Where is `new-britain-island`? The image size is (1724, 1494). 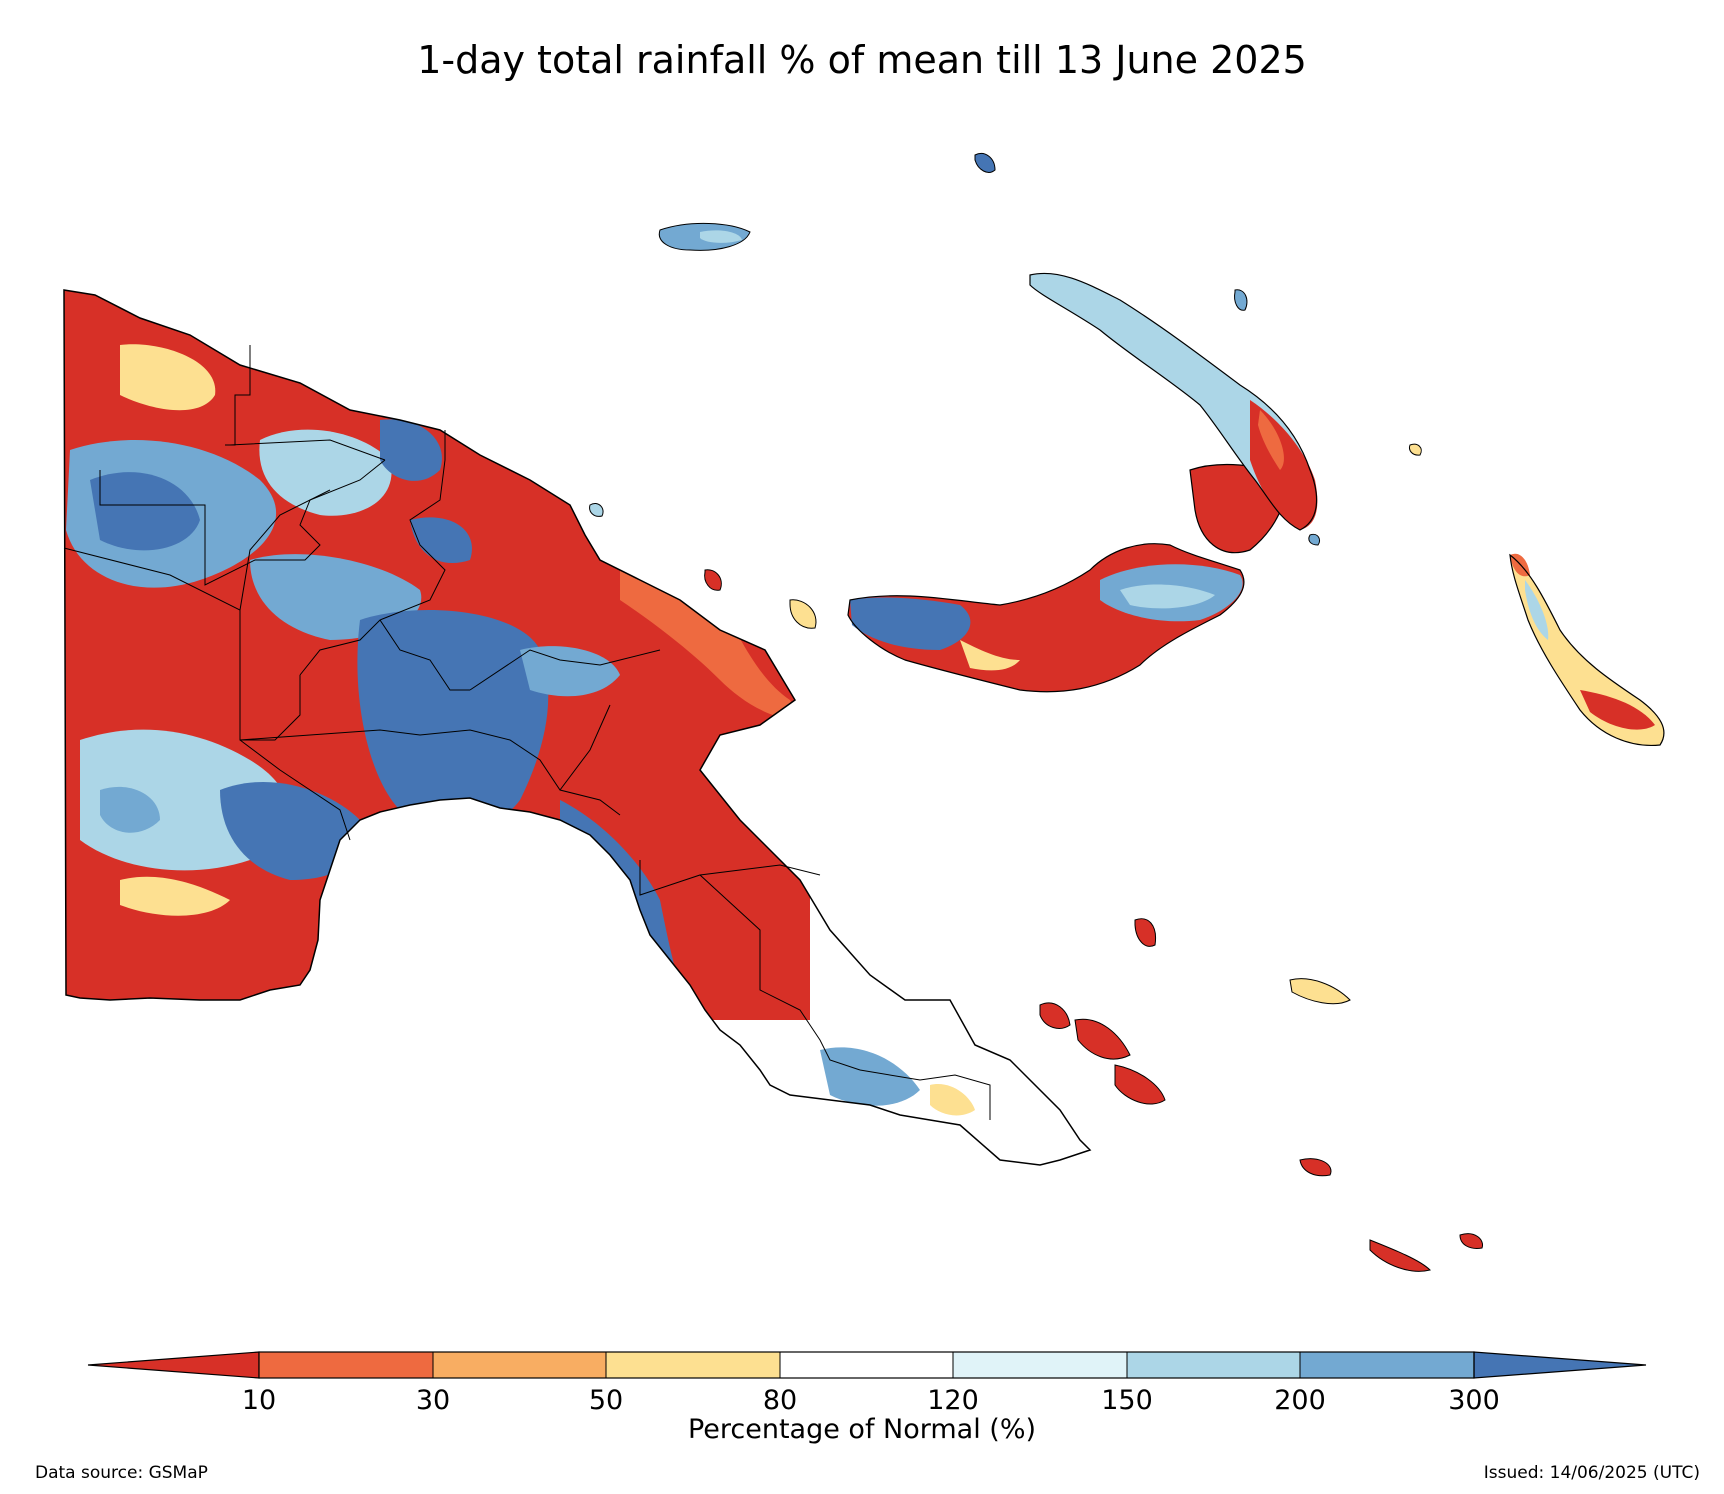 new-britain-island is located at coordinates (1067, 578).